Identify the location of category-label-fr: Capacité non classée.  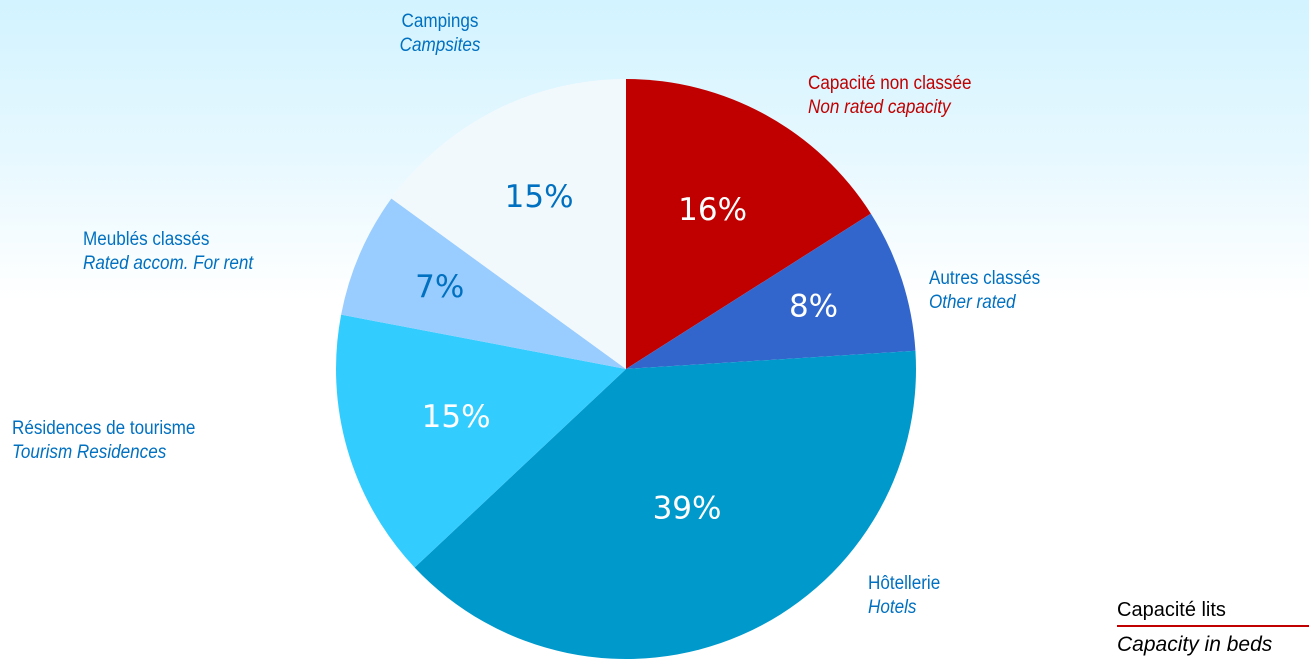
(890, 83).